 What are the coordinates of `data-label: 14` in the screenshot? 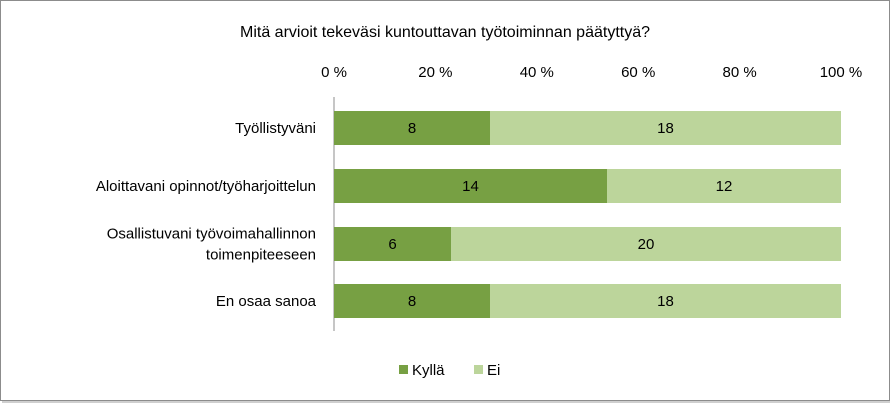 It's located at (470, 186).